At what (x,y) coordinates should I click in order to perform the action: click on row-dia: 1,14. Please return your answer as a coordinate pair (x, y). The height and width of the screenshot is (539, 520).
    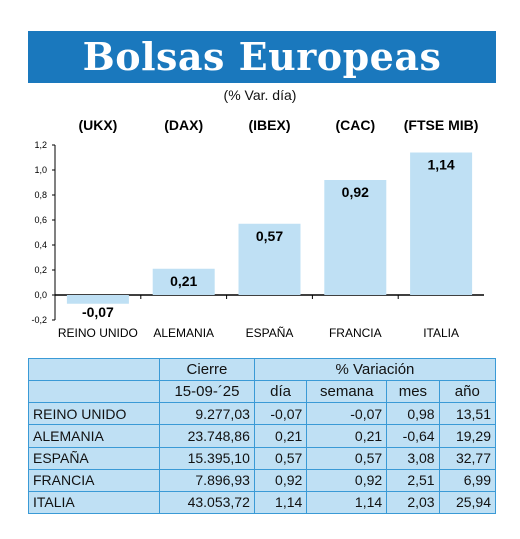
    Looking at the image, I should click on (280, 502).